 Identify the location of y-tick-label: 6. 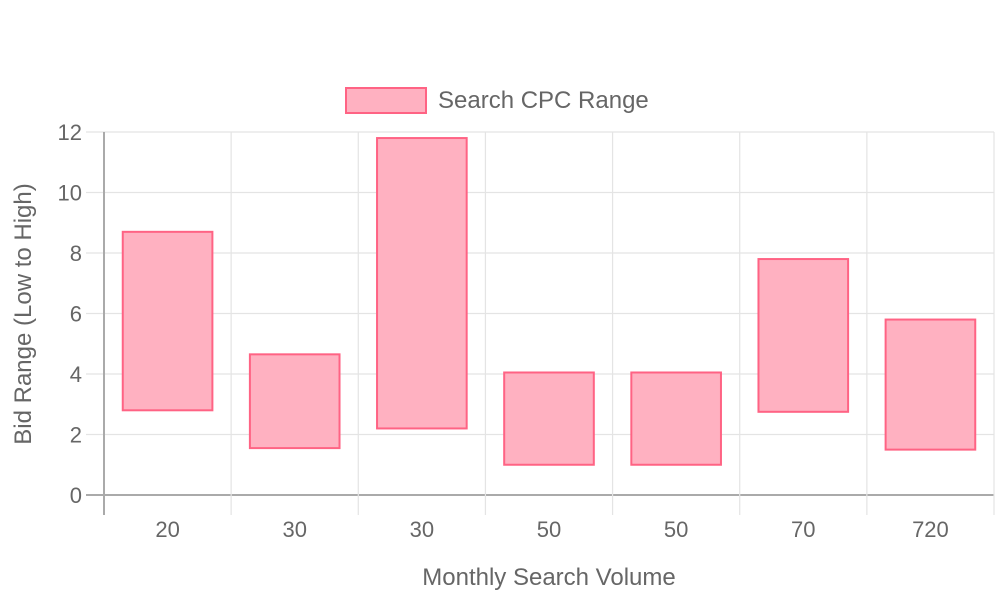
(76, 314).